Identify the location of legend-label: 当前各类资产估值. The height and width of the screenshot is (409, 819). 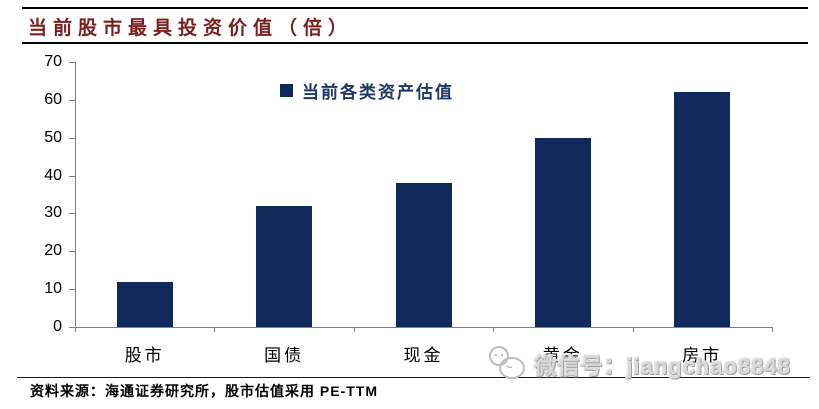
(378, 92).